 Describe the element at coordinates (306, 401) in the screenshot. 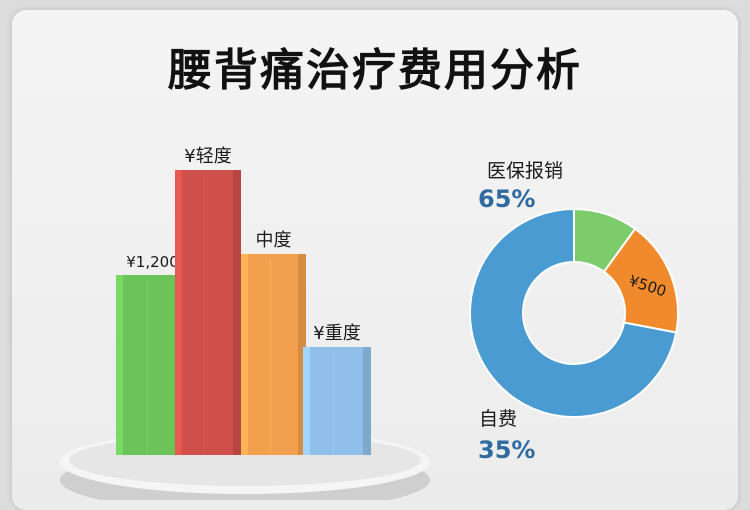

I see `bar-4-highlight` at that location.